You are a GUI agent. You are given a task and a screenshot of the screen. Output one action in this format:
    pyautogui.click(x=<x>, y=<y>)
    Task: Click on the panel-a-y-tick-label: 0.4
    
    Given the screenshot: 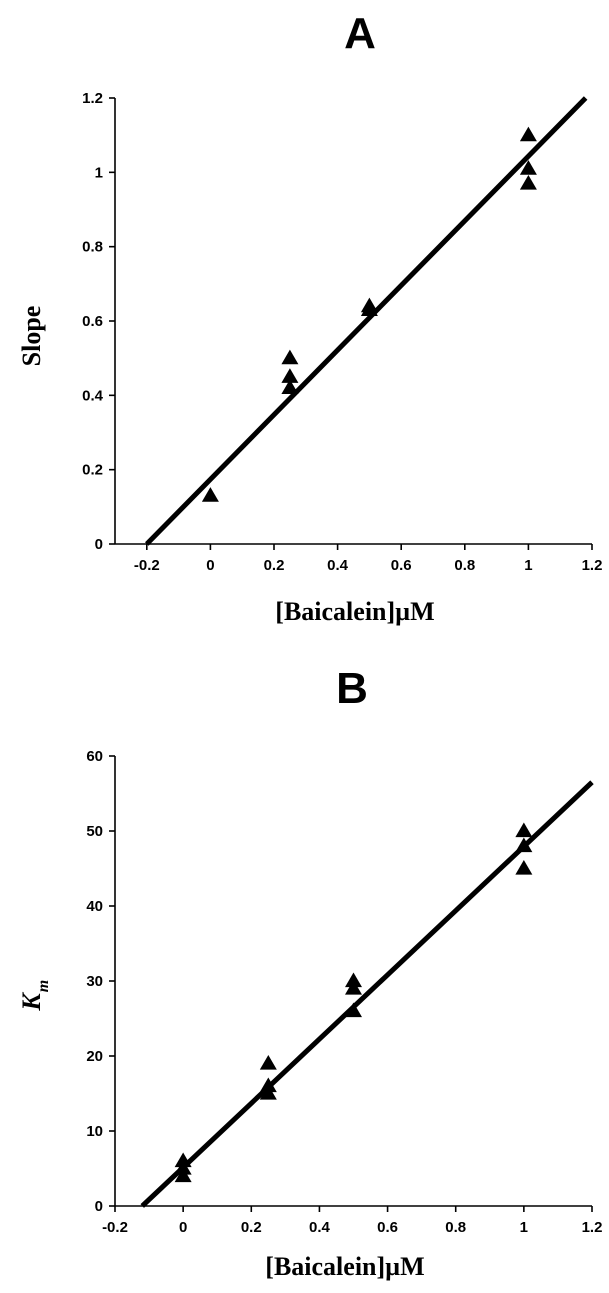 What is the action you would take?
    pyautogui.click(x=93, y=395)
    